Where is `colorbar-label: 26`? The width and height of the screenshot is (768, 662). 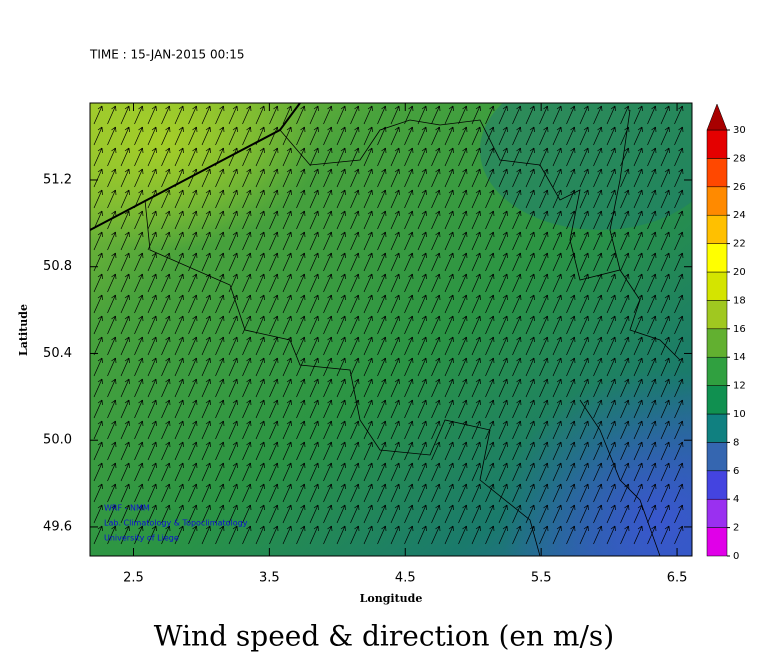 colorbar-label: 26 is located at coordinates (739, 187).